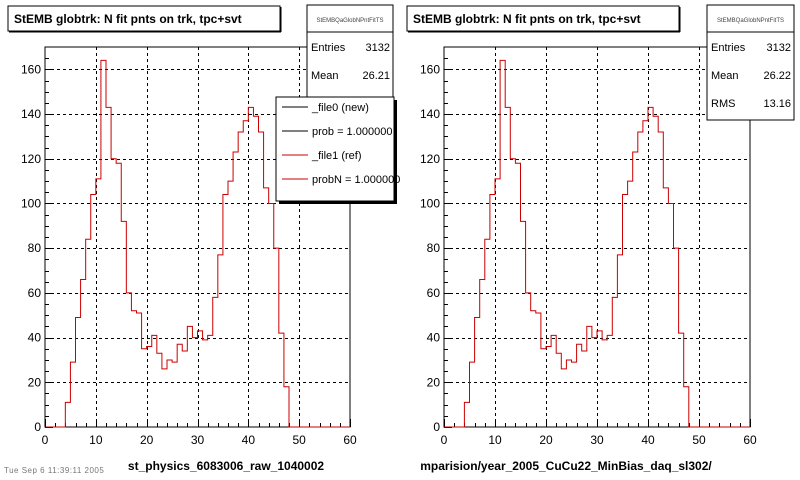 The height and width of the screenshot is (480, 800). What do you see at coordinates (777, 104) in the screenshot?
I see `stats-value: 13.16` at bounding box center [777, 104].